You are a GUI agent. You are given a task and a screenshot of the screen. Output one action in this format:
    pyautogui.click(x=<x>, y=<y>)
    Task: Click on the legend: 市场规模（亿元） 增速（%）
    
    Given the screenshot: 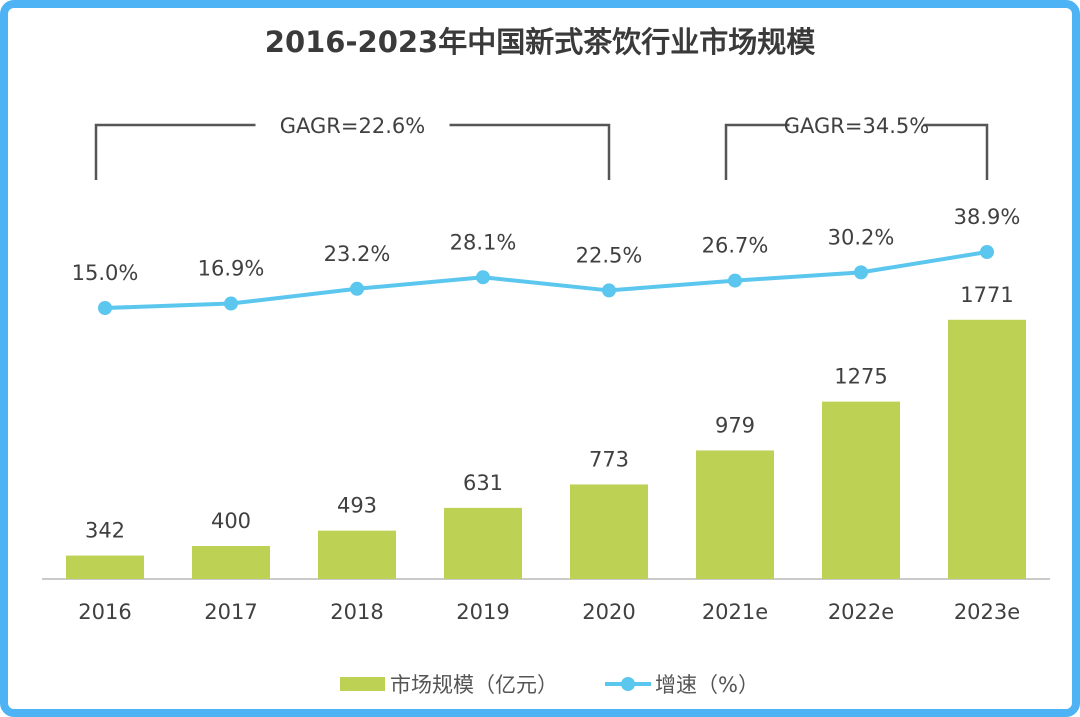 What is the action you would take?
    pyautogui.click(x=549, y=685)
    